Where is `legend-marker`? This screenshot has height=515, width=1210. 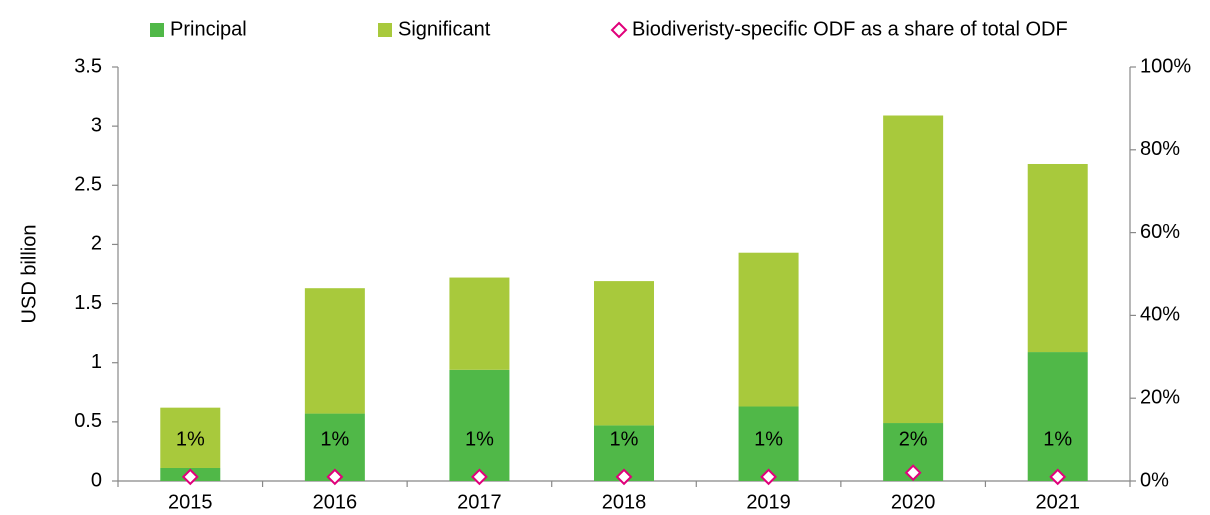 legend-marker is located at coordinates (619, 30).